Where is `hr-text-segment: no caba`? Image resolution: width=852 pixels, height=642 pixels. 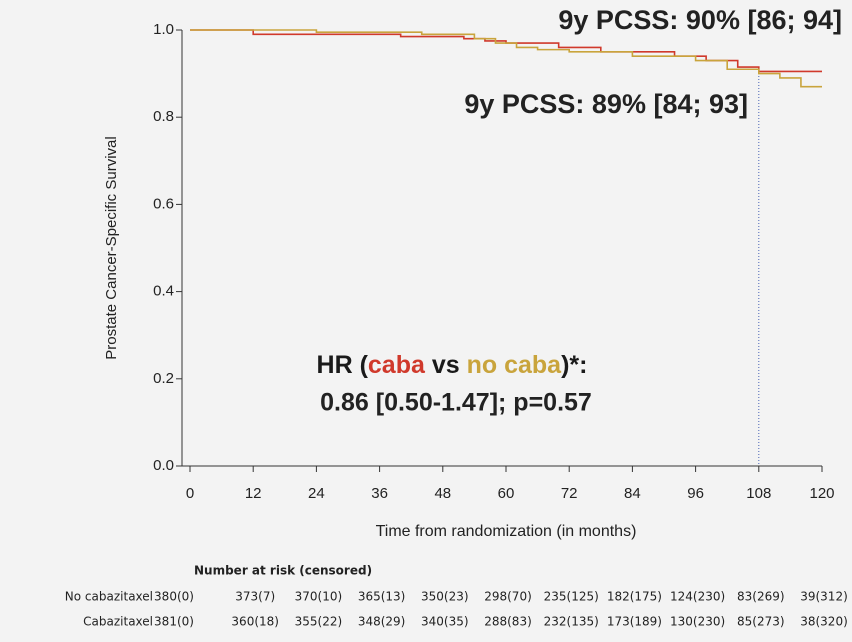 hr-text-segment: no caba is located at coordinates (515, 365).